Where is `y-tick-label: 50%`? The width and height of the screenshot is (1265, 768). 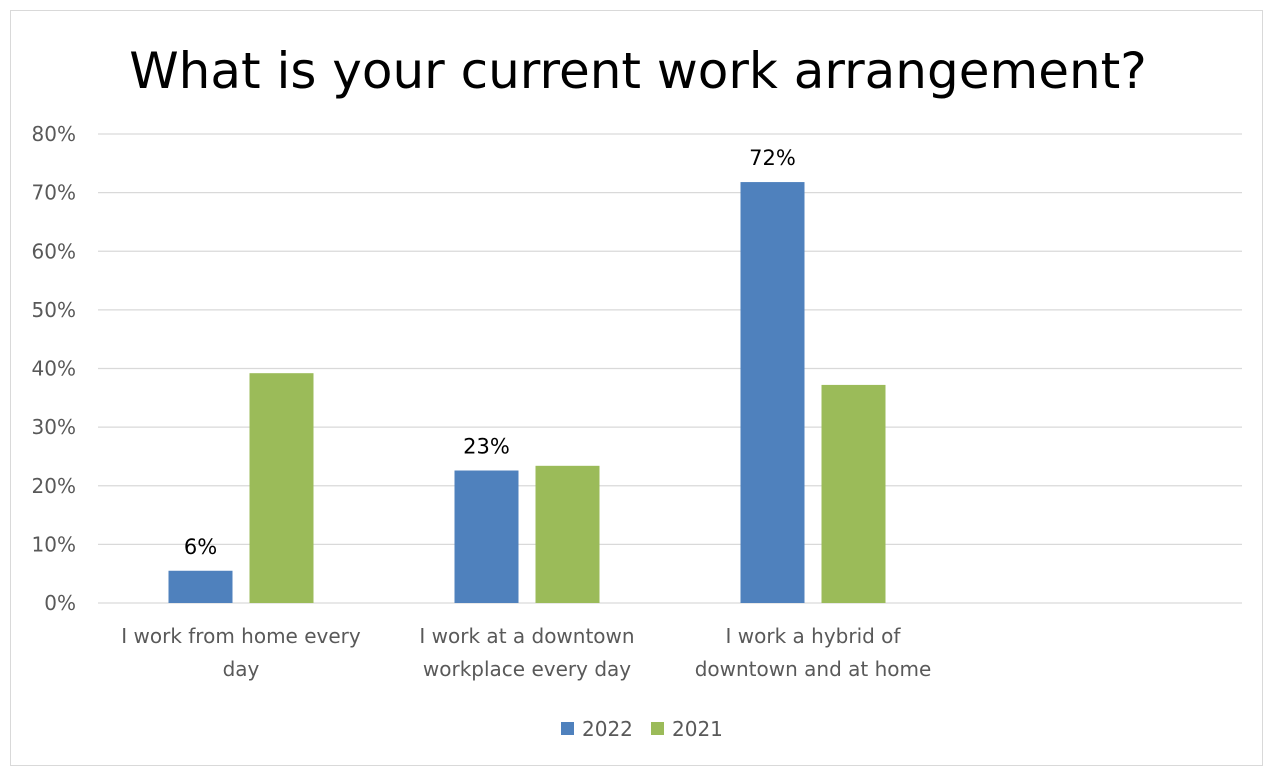
y-tick-label: 50% is located at coordinates (54, 310).